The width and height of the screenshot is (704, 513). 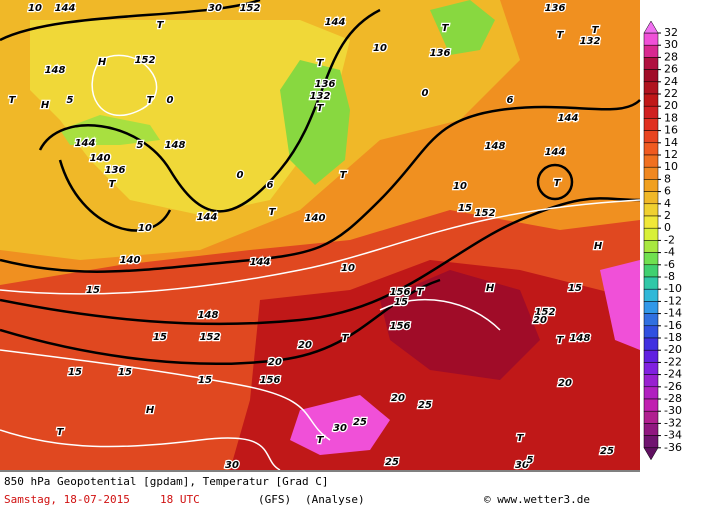 I want to click on colorbar-label: -30, so click(x=673, y=410).